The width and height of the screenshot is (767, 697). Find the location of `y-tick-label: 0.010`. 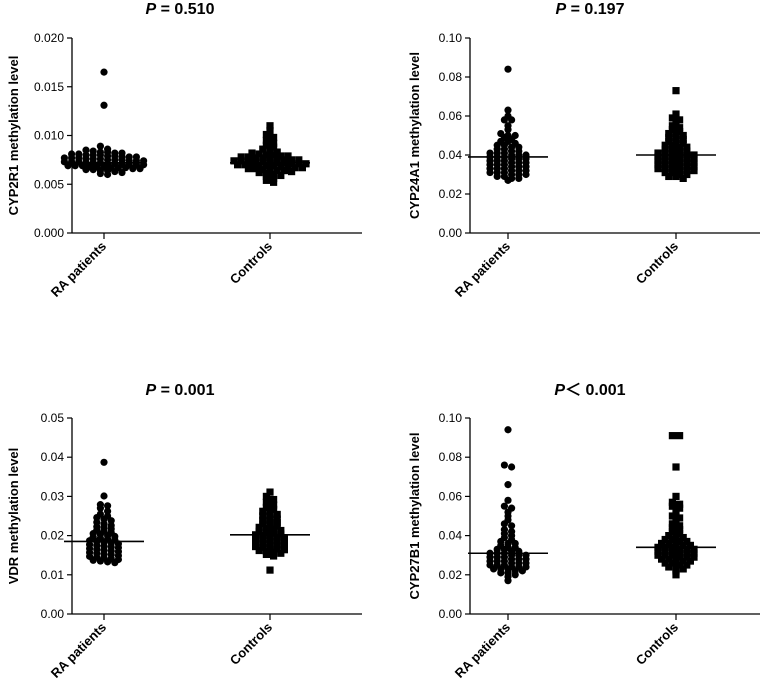

y-tick-label: 0.010 is located at coordinates (49, 136).